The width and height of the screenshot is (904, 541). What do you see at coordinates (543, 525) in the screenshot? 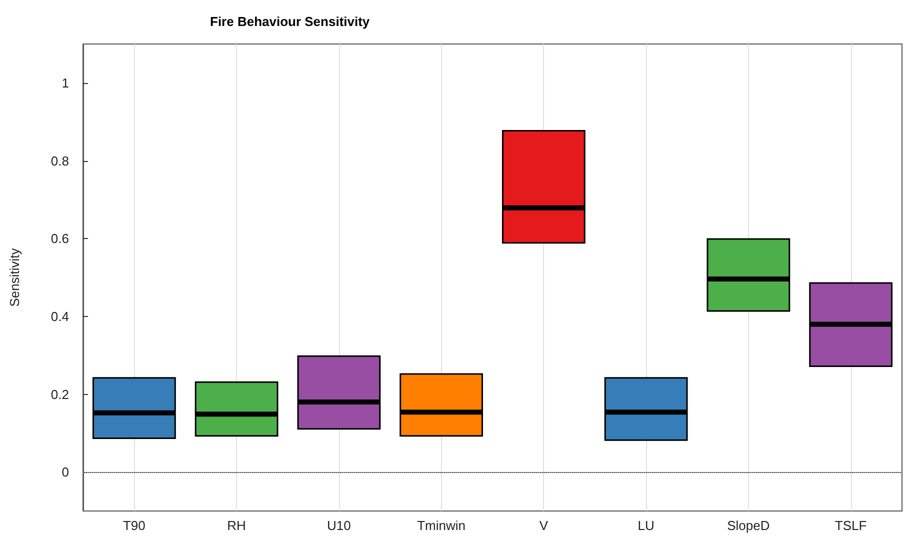
I see `x-tick-label: V` at bounding box center [543, 525].